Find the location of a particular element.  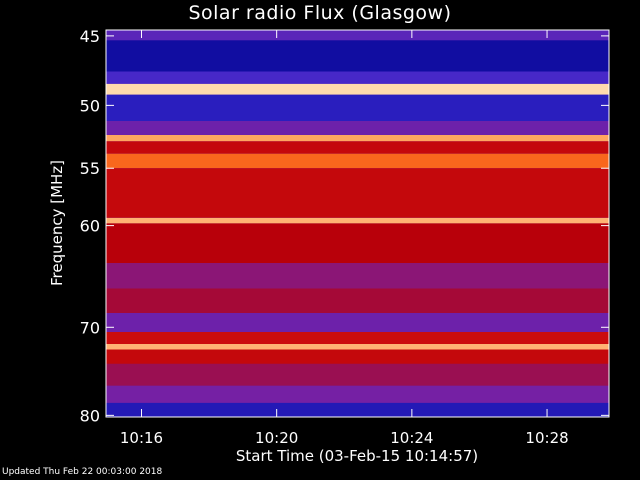

y-axis-label: Frequency [MHz] is located at coordinates (57, 223).